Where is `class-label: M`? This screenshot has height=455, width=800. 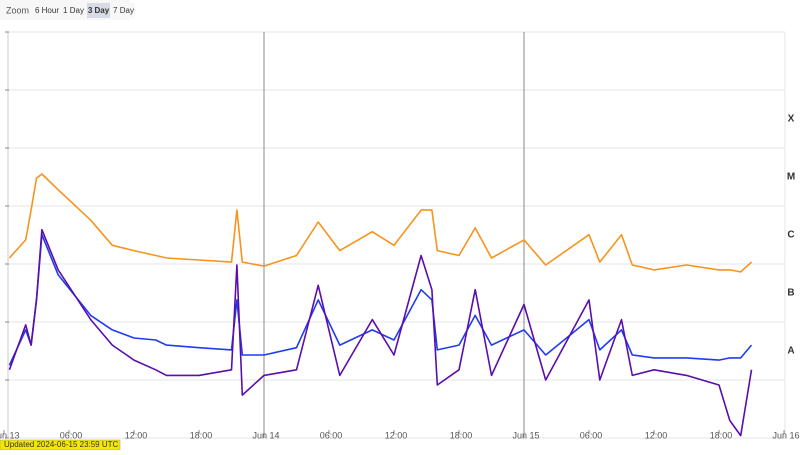
class-label: M is located at coordinates (791, 177).